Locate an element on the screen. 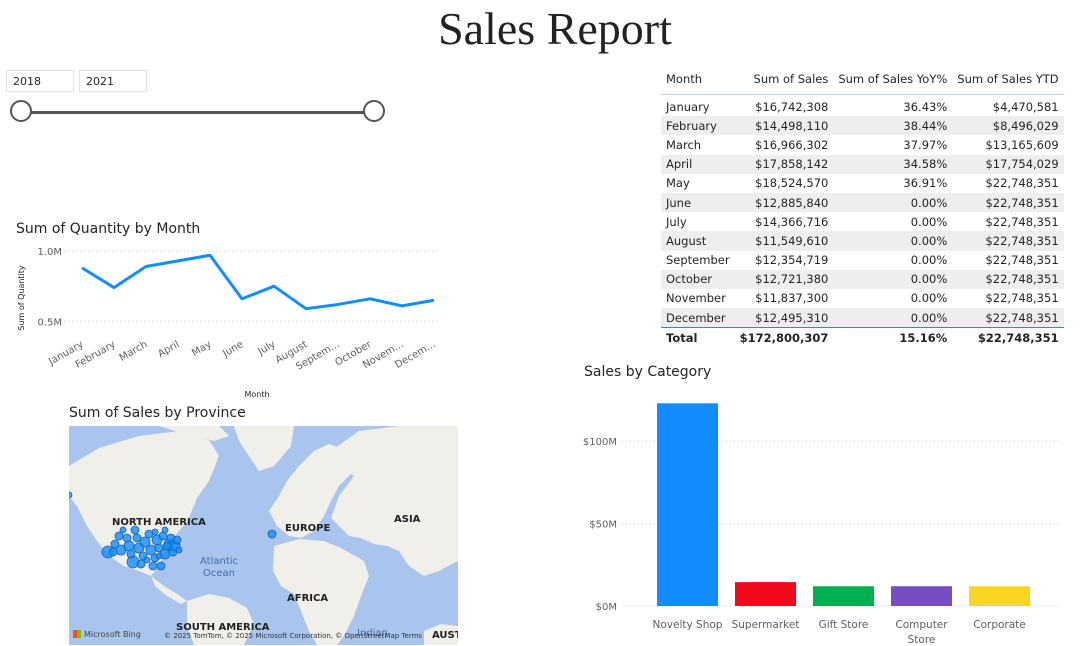 This screenshot has height=646, width=1088. table-row: April $17,858,142 34.58% $17,754,029 is located at coordinates (862, 164).